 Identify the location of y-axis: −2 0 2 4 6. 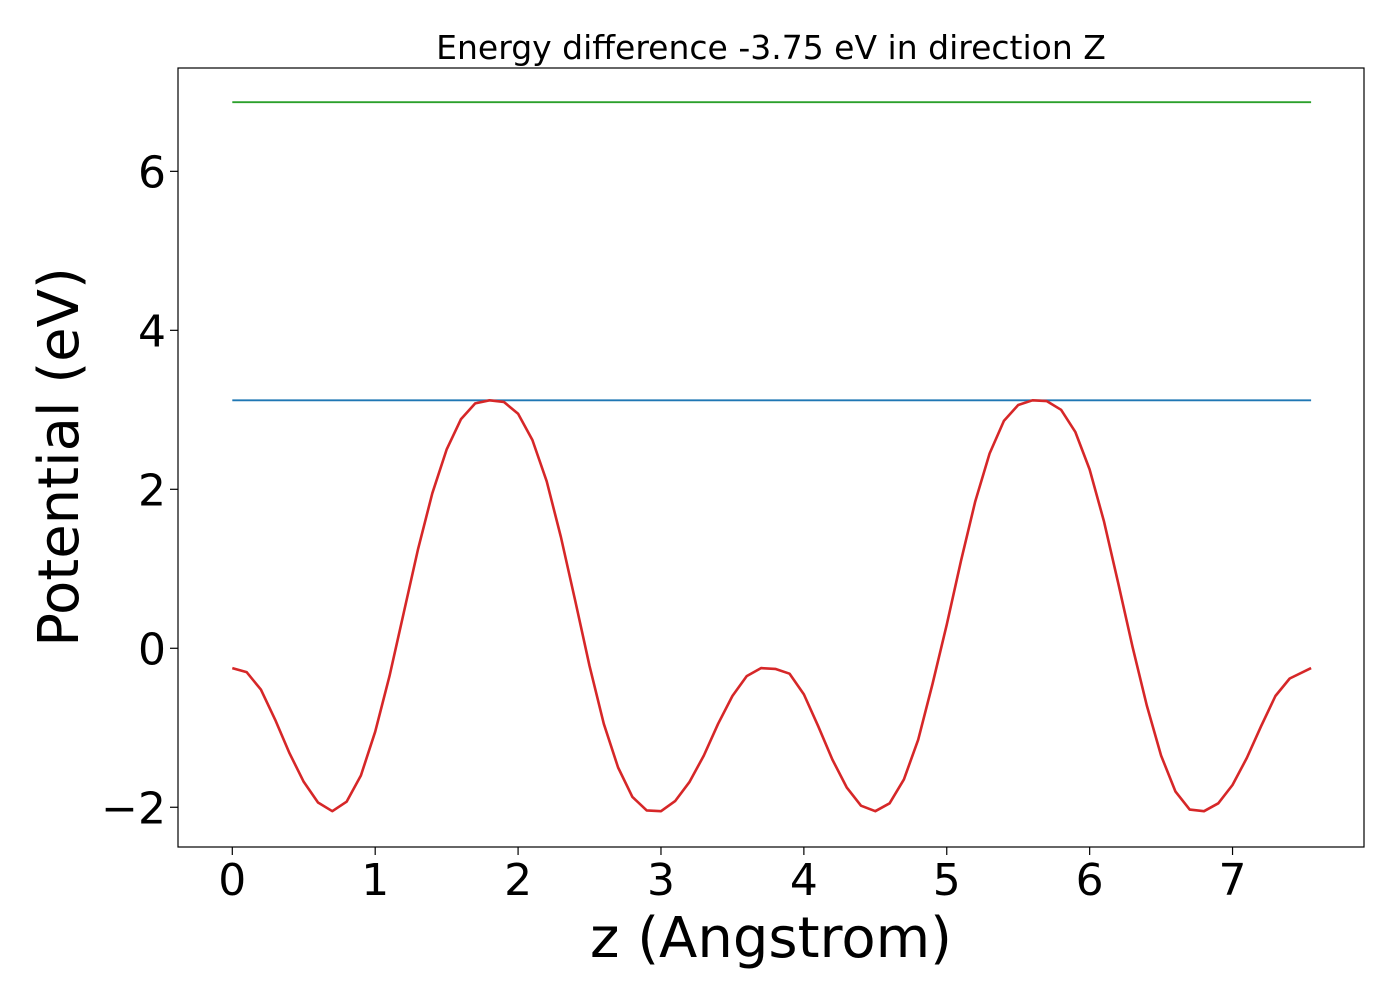
(139, 490).